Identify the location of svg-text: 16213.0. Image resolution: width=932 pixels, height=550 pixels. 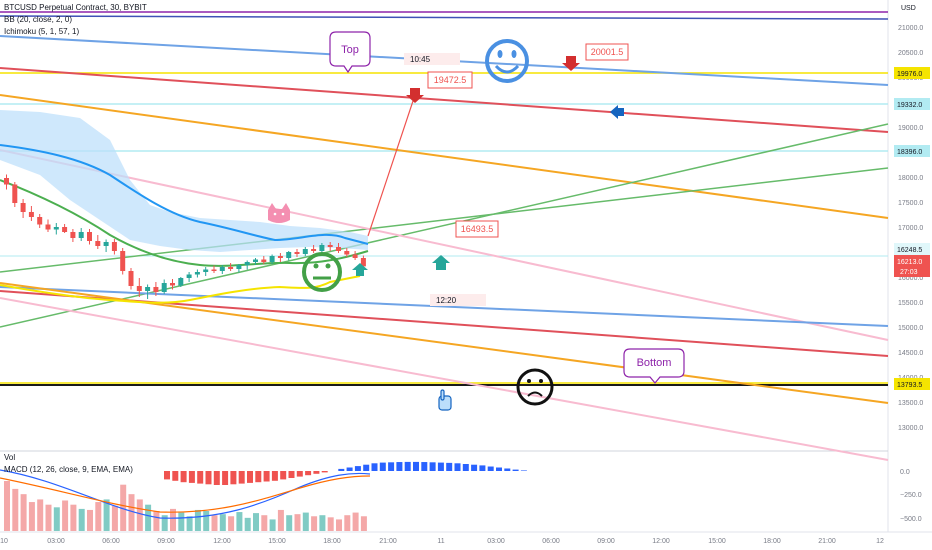
(909, 262).